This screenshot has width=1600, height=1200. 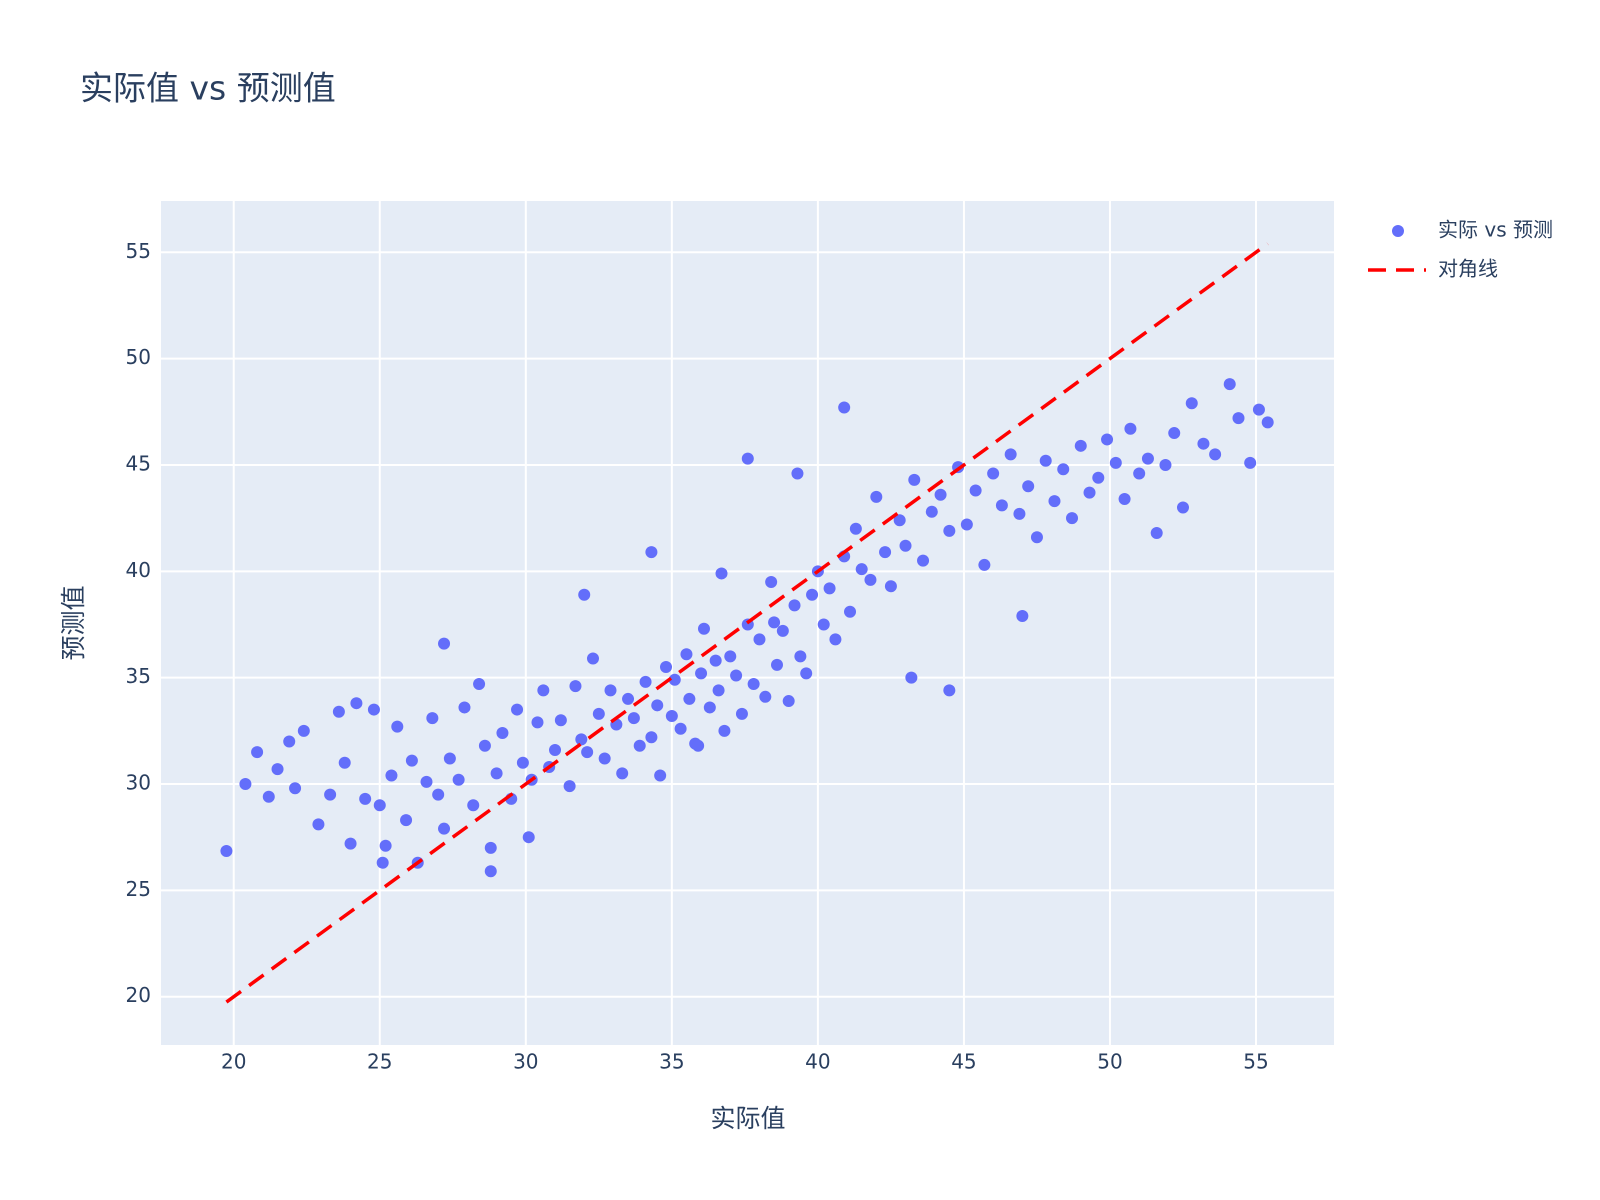 What do you see at coordinates (138, 889) in the screenshot?
I see `y-tick-label: 25` at bounding box center [138, 889].